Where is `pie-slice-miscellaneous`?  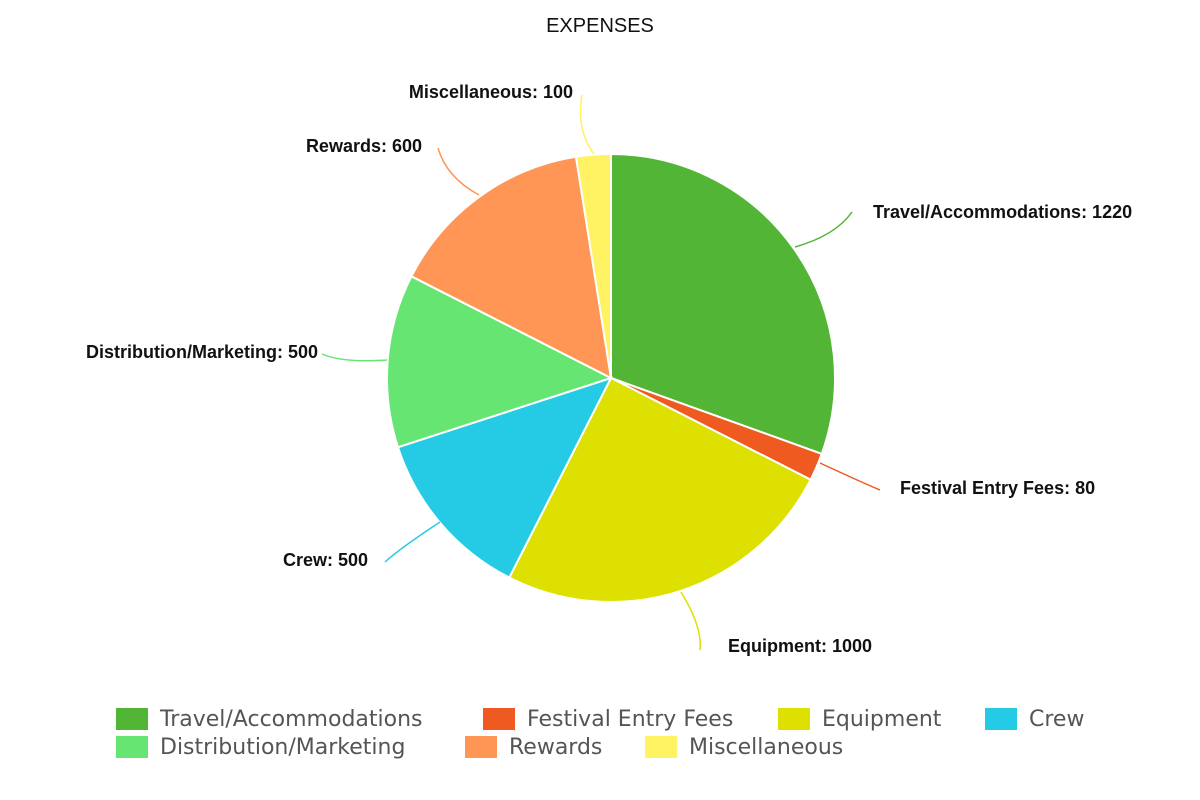
pie-slice-miscellaneous is located at coordinates (593, 265).